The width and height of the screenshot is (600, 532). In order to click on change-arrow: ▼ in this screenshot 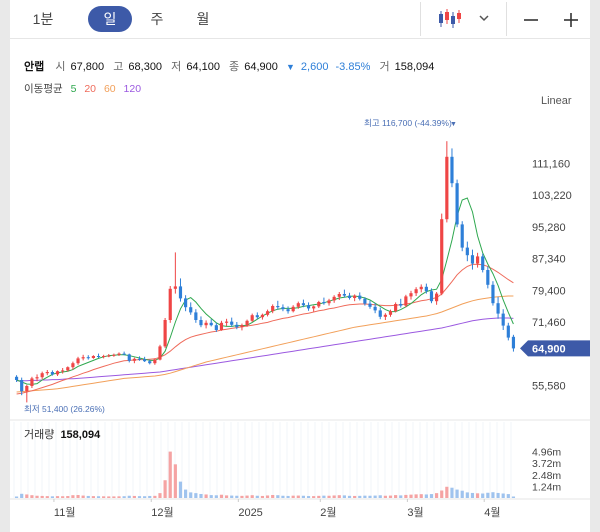, I will do `click(290, 67)`.